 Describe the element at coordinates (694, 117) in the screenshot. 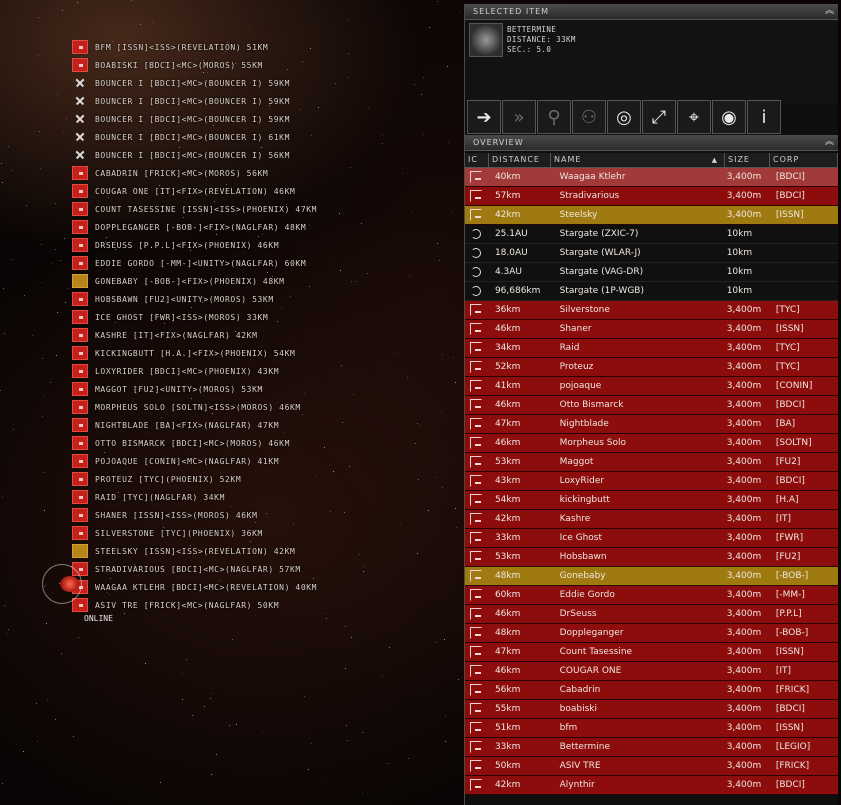

I see `lock-target-icon: ⌖` at that location.